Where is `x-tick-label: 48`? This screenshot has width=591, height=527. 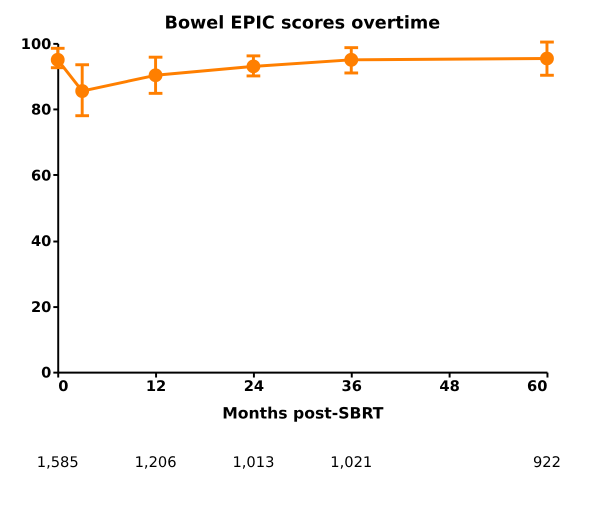
x-tick-label: 48 is located at coordinates (449, 387).